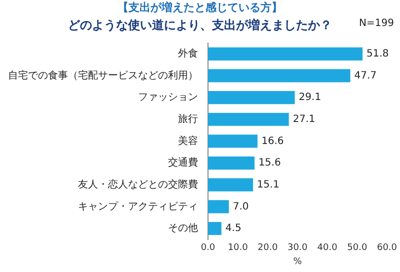 The width and height of the screenshot is (400, 272). What do you see at coordinates (269, 163) in the screenshot?
I see `data-label: 15.6` at bounding box center [269, 163].